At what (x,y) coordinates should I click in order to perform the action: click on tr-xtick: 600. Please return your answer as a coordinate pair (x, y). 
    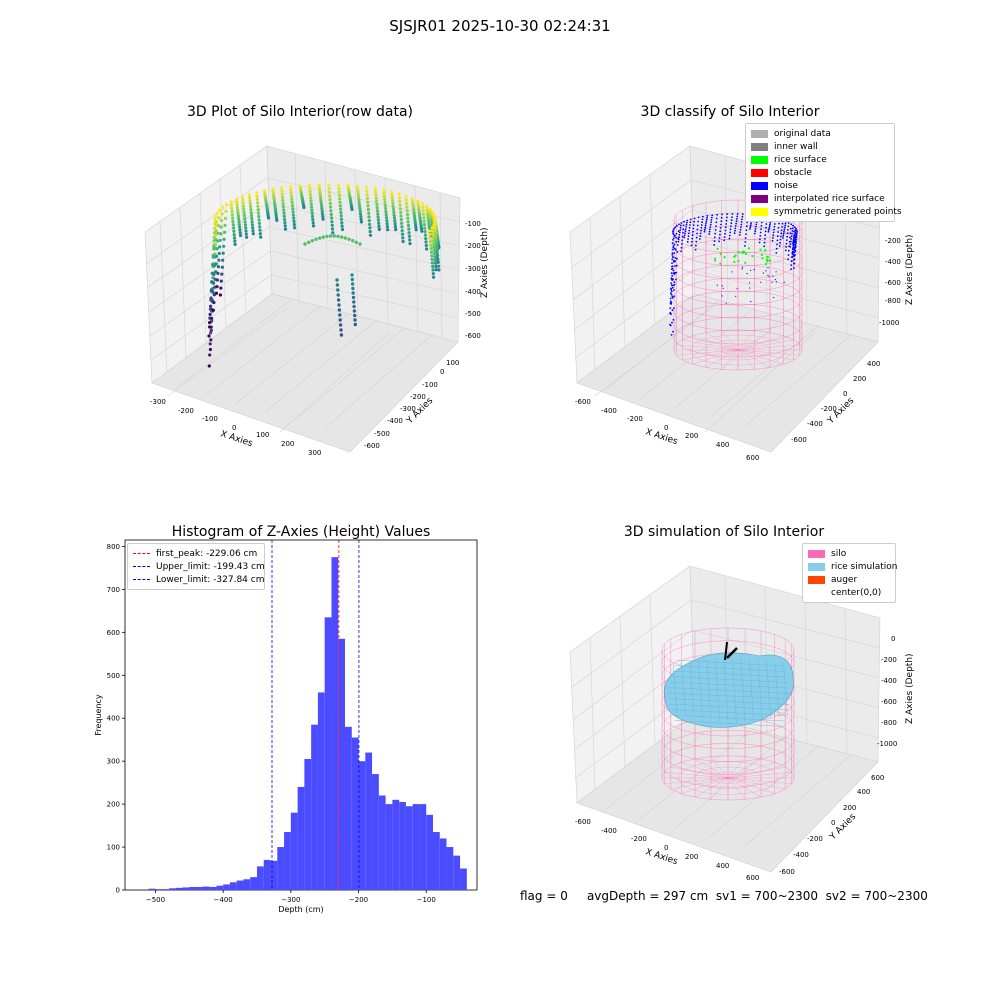
    Looking at the image, I should click on (752, 457).